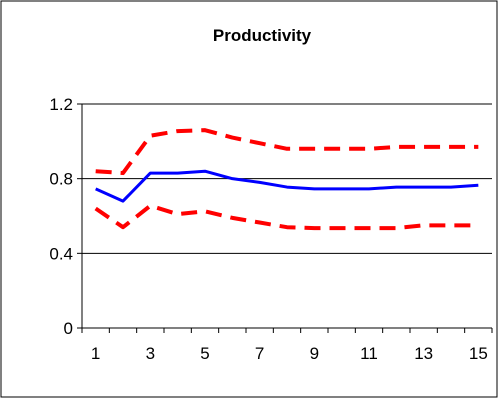  Describe the element at coordinates (478, 353) in the screenshot. I see `x-tick-label: 15` at that location.